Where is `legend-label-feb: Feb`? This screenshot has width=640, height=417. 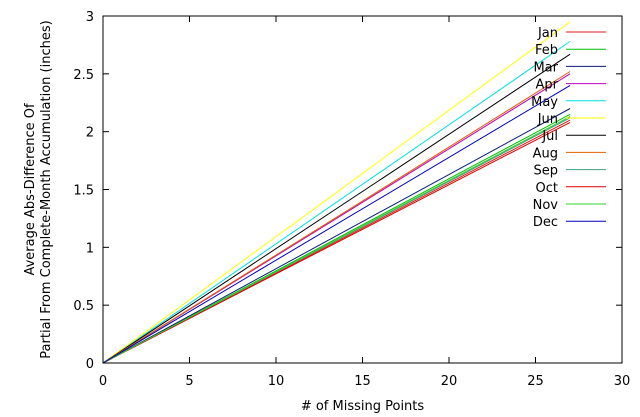 legend-label-feb: Feb is located at coordinates (546, 50).